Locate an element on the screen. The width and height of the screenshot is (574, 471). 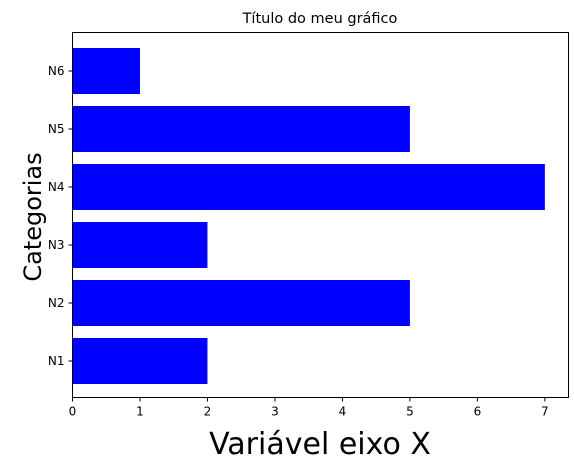
y-axis-label: Categorias is located at coordinates (33, 216).